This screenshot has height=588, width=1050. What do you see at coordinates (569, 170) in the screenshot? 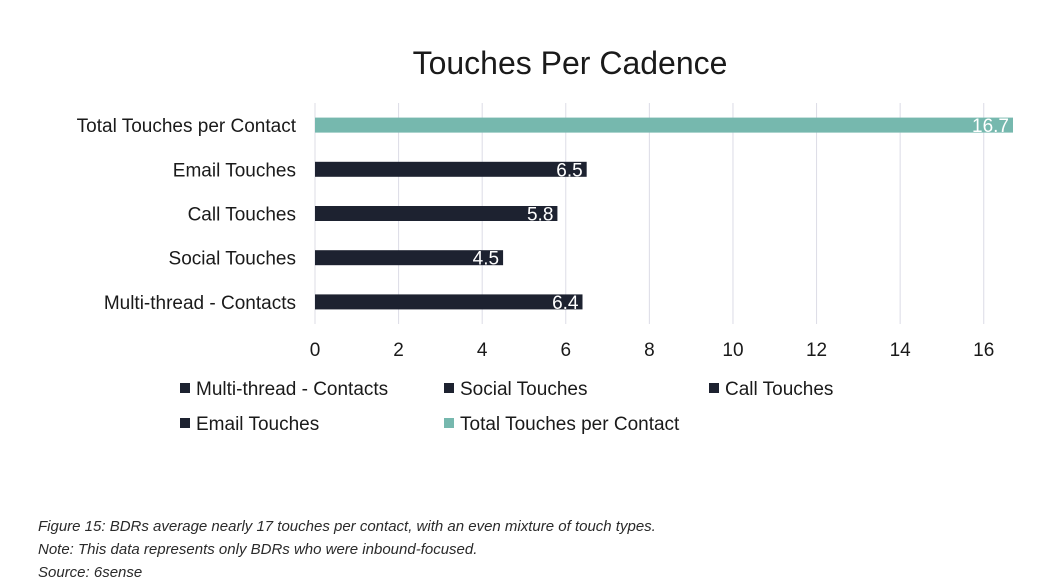
I see `data-label: 6.5` at bounding box center [569, 170].